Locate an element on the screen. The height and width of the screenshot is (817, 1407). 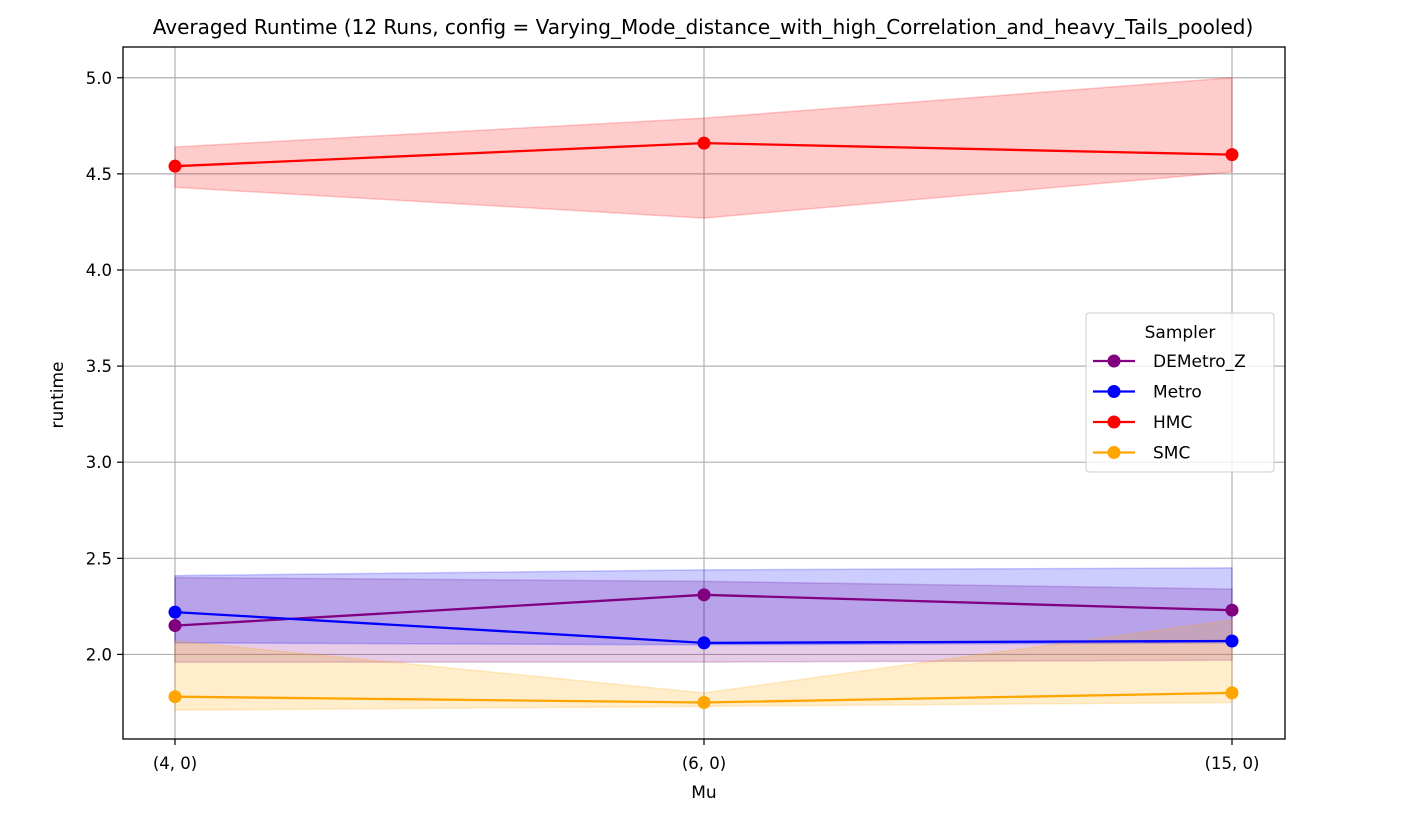
legend-marker-smc is located at coordinates (1114, 452).